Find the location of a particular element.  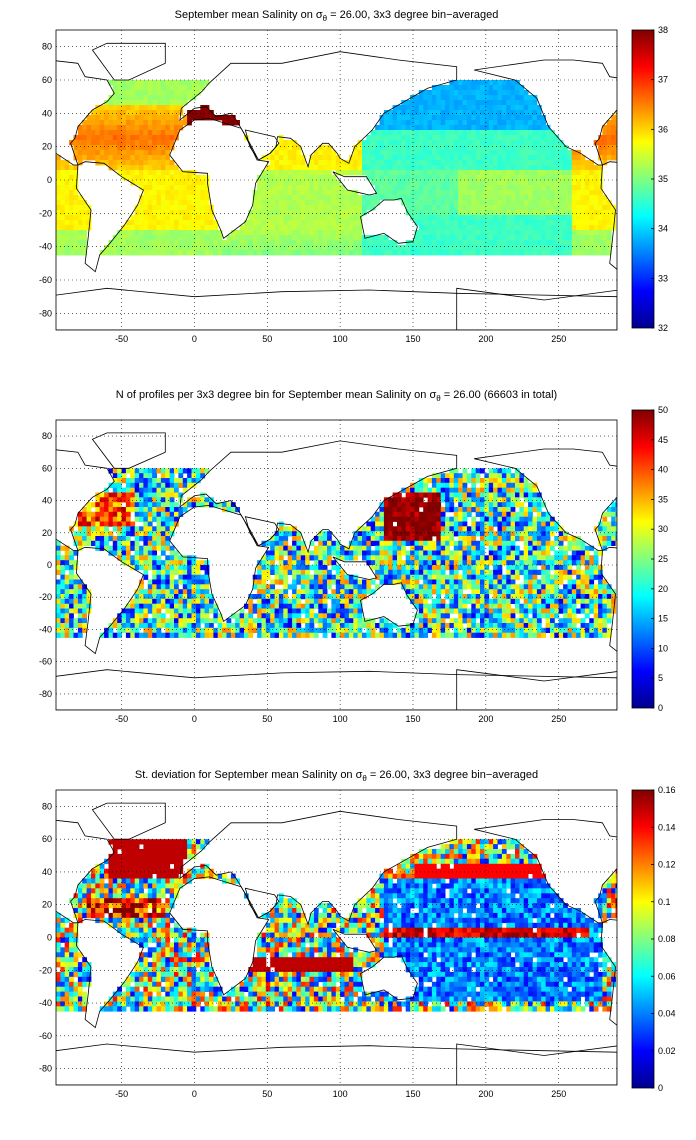

colorbar: 0 5 10 15 20 25 30 35 40 45 50 is located at coordinates (649, 559).